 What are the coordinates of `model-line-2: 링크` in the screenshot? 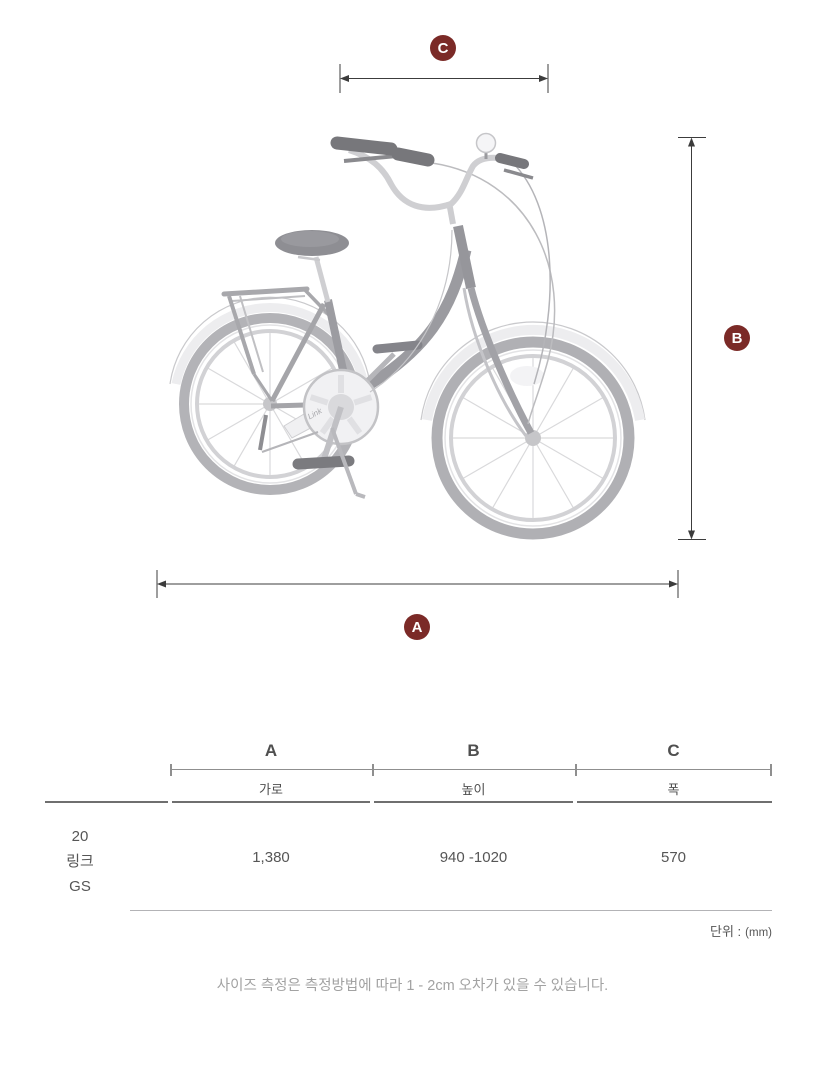 It's located at (80, 861).